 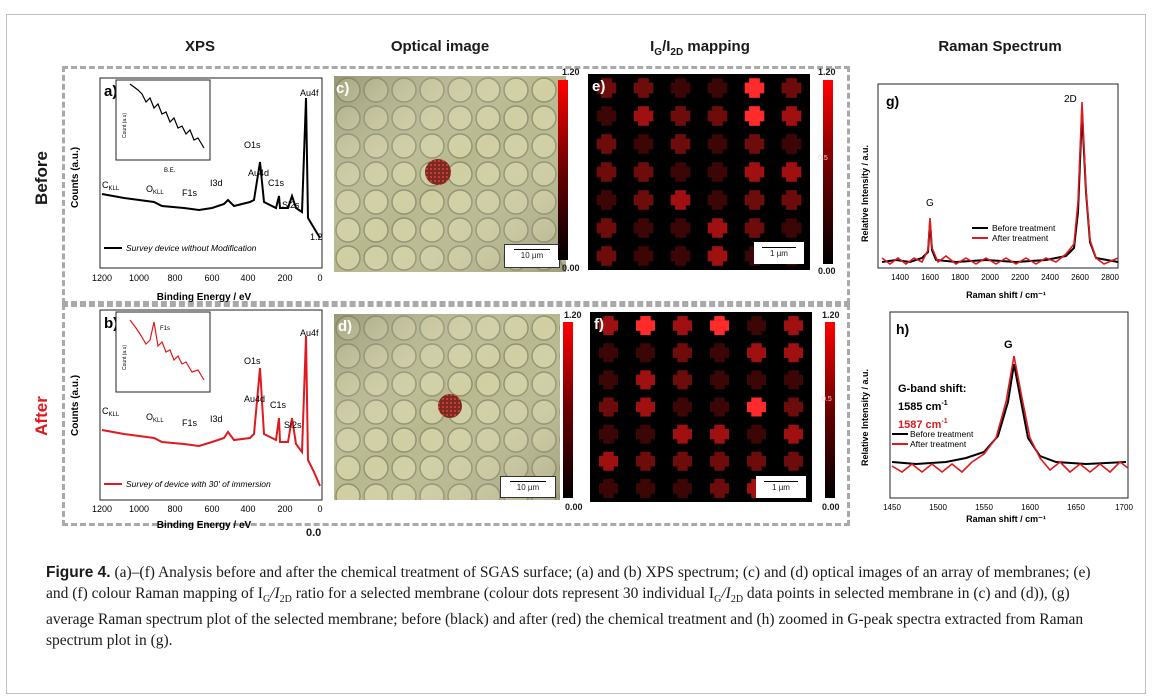 I want to click on header-raman: Raman Spectrum, so click(x=1000, y=46).